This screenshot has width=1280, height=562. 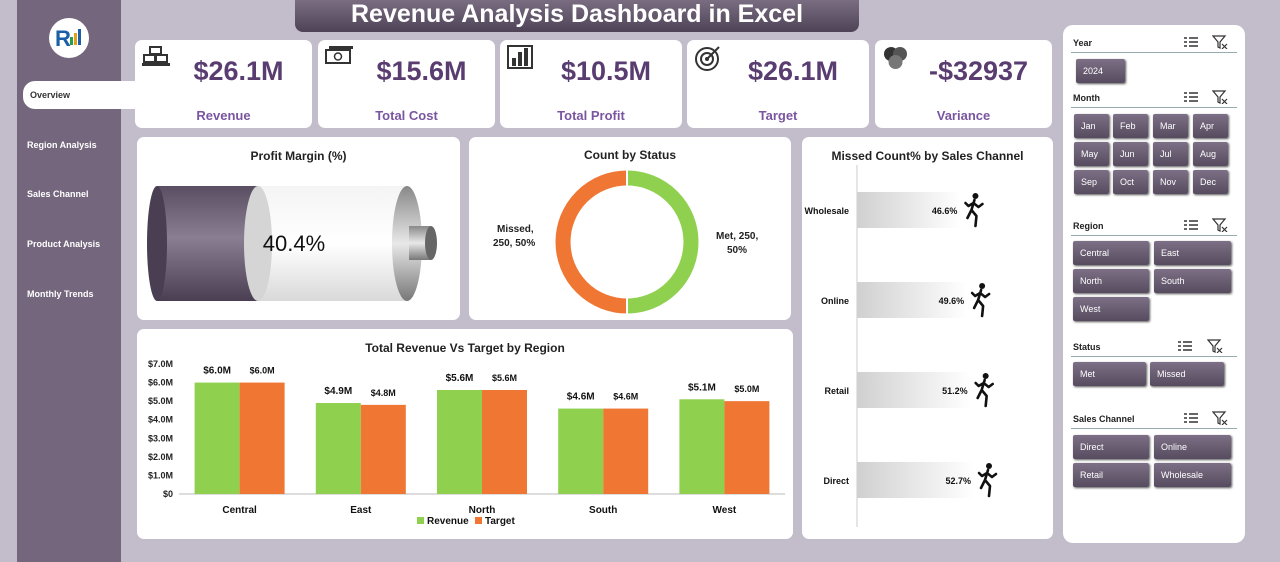 What do you see at coordinates (702, 446) in the screenshot?
I see `bar-revenue-west` at bounding box center [702, 446].